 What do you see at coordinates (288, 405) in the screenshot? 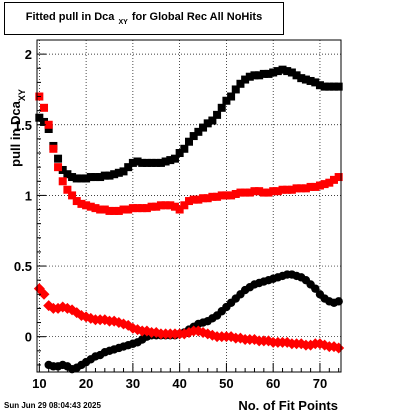
I see `x-axis-label: No. of Fit Points` at bounding box center [288, 405].